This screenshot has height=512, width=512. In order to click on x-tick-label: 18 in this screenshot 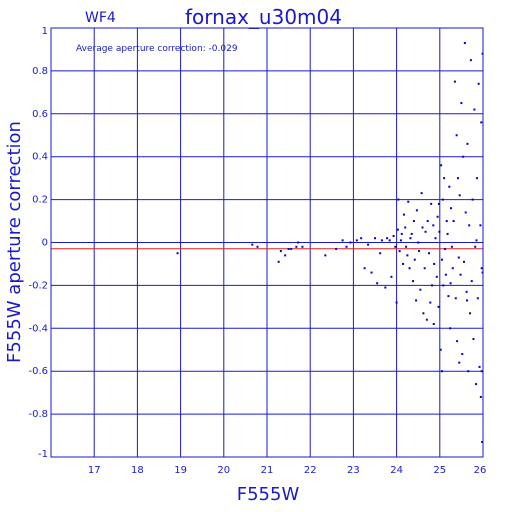, I will do `click(137, 470)`.